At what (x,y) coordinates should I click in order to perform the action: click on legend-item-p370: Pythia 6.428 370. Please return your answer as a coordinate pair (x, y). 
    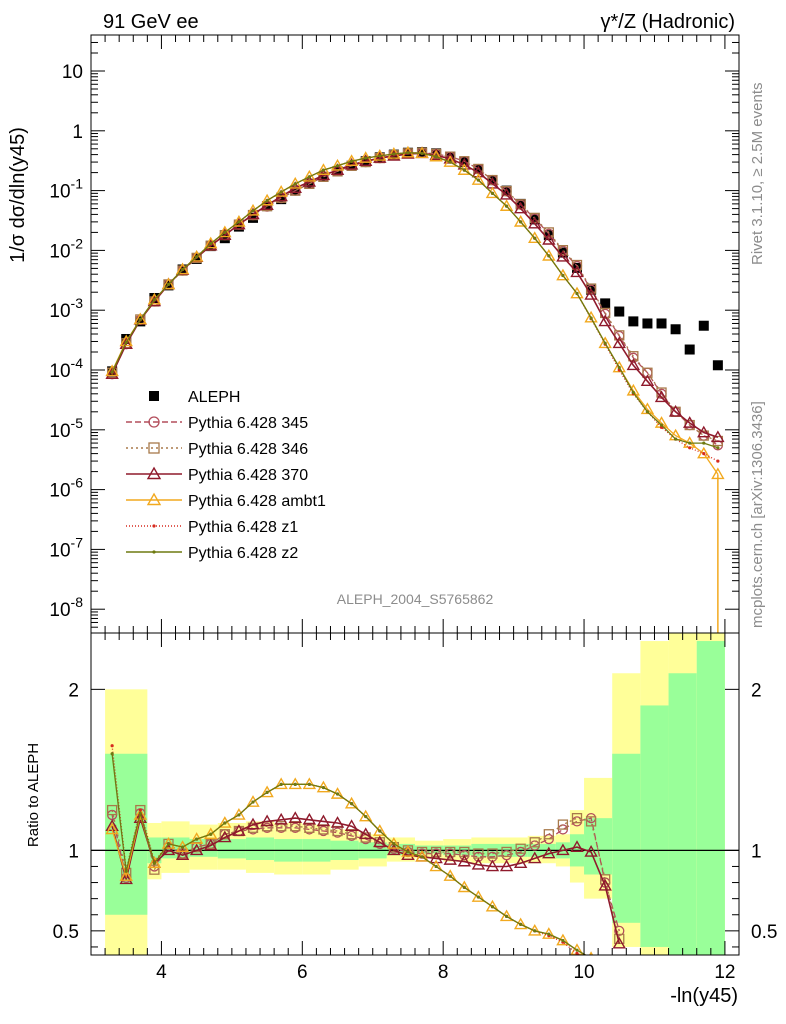
    Looking at the image, I should click on (217, 475).